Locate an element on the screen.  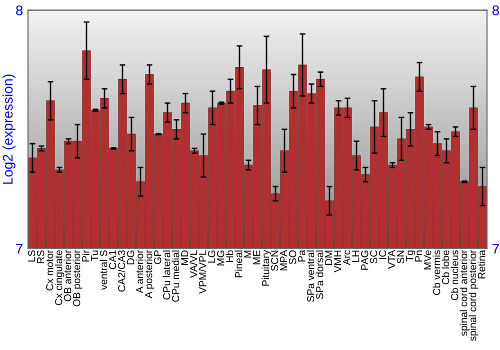
x-tick-label: SC is located at coordinates (374, 257).